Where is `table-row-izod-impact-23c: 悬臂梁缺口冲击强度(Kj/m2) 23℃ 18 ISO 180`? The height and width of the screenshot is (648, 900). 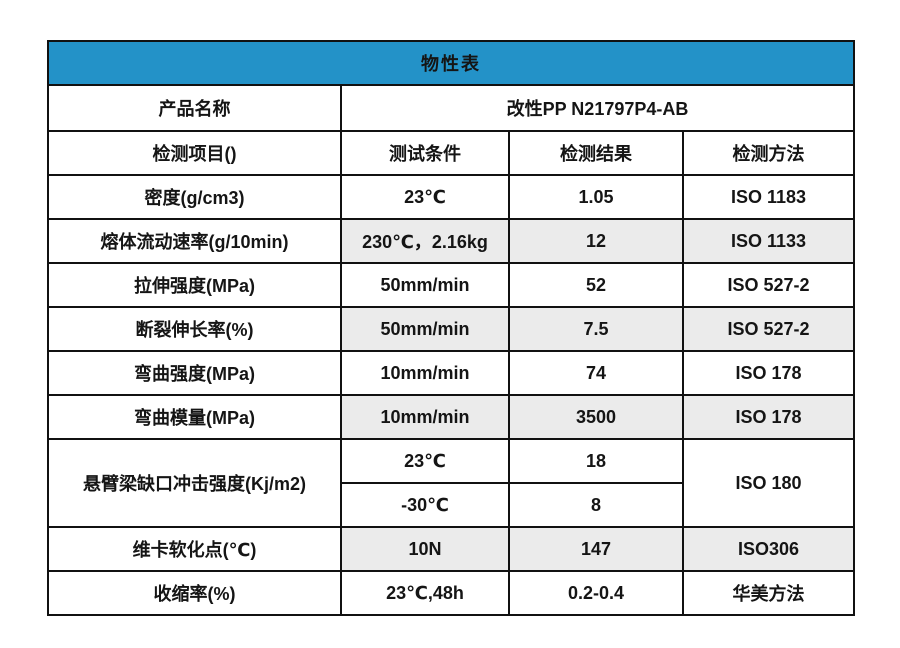
table-row-izod-impact-23c: 悬臂梁缺口冲击强度(Kj/m2) 23℃ 18 ISO 180 is located at coordinates (451, 483).